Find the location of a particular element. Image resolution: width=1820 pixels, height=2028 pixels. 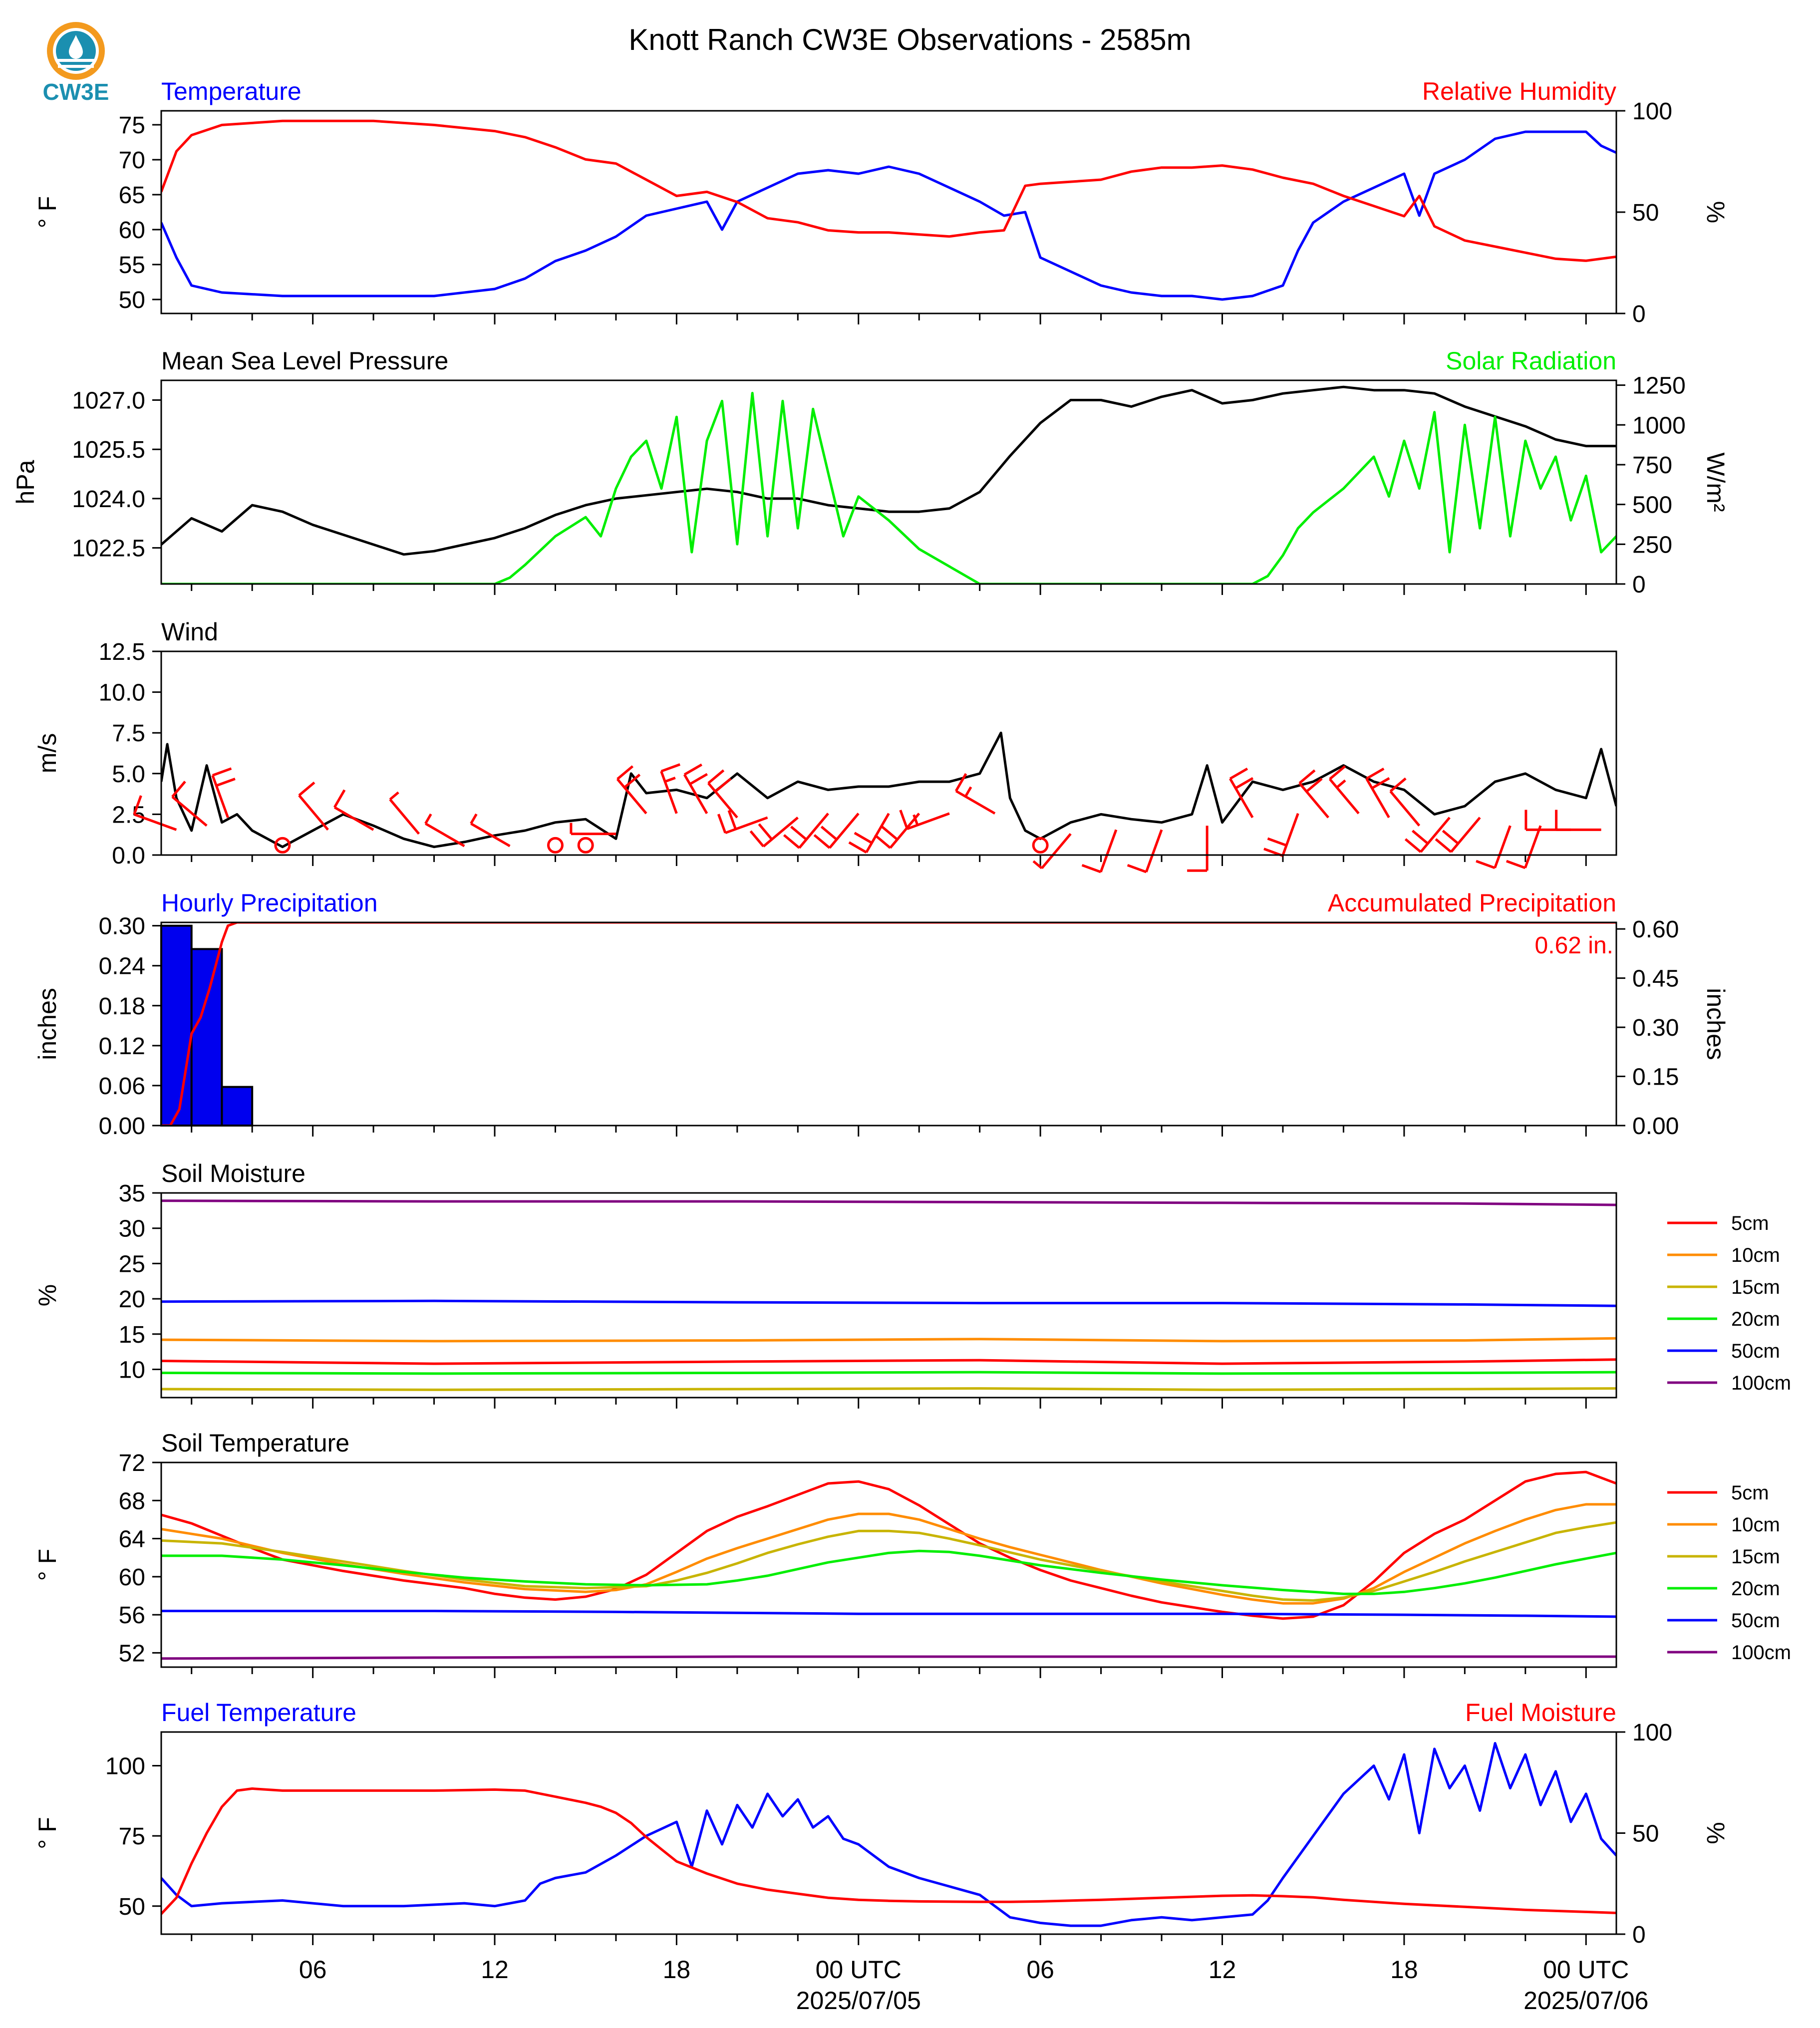

y-tick-label: 65 is located at coordinates (132, 195).